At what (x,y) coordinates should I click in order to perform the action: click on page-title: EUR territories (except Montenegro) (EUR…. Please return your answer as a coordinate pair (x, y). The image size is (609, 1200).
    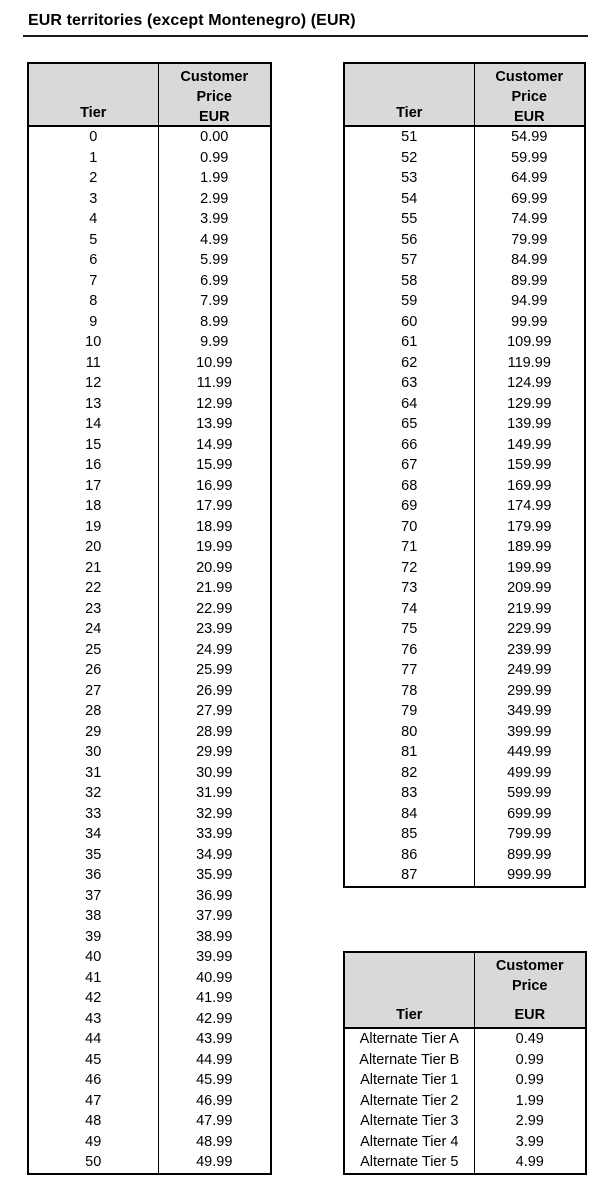
    Looking at the image, I should click on (192, 20).